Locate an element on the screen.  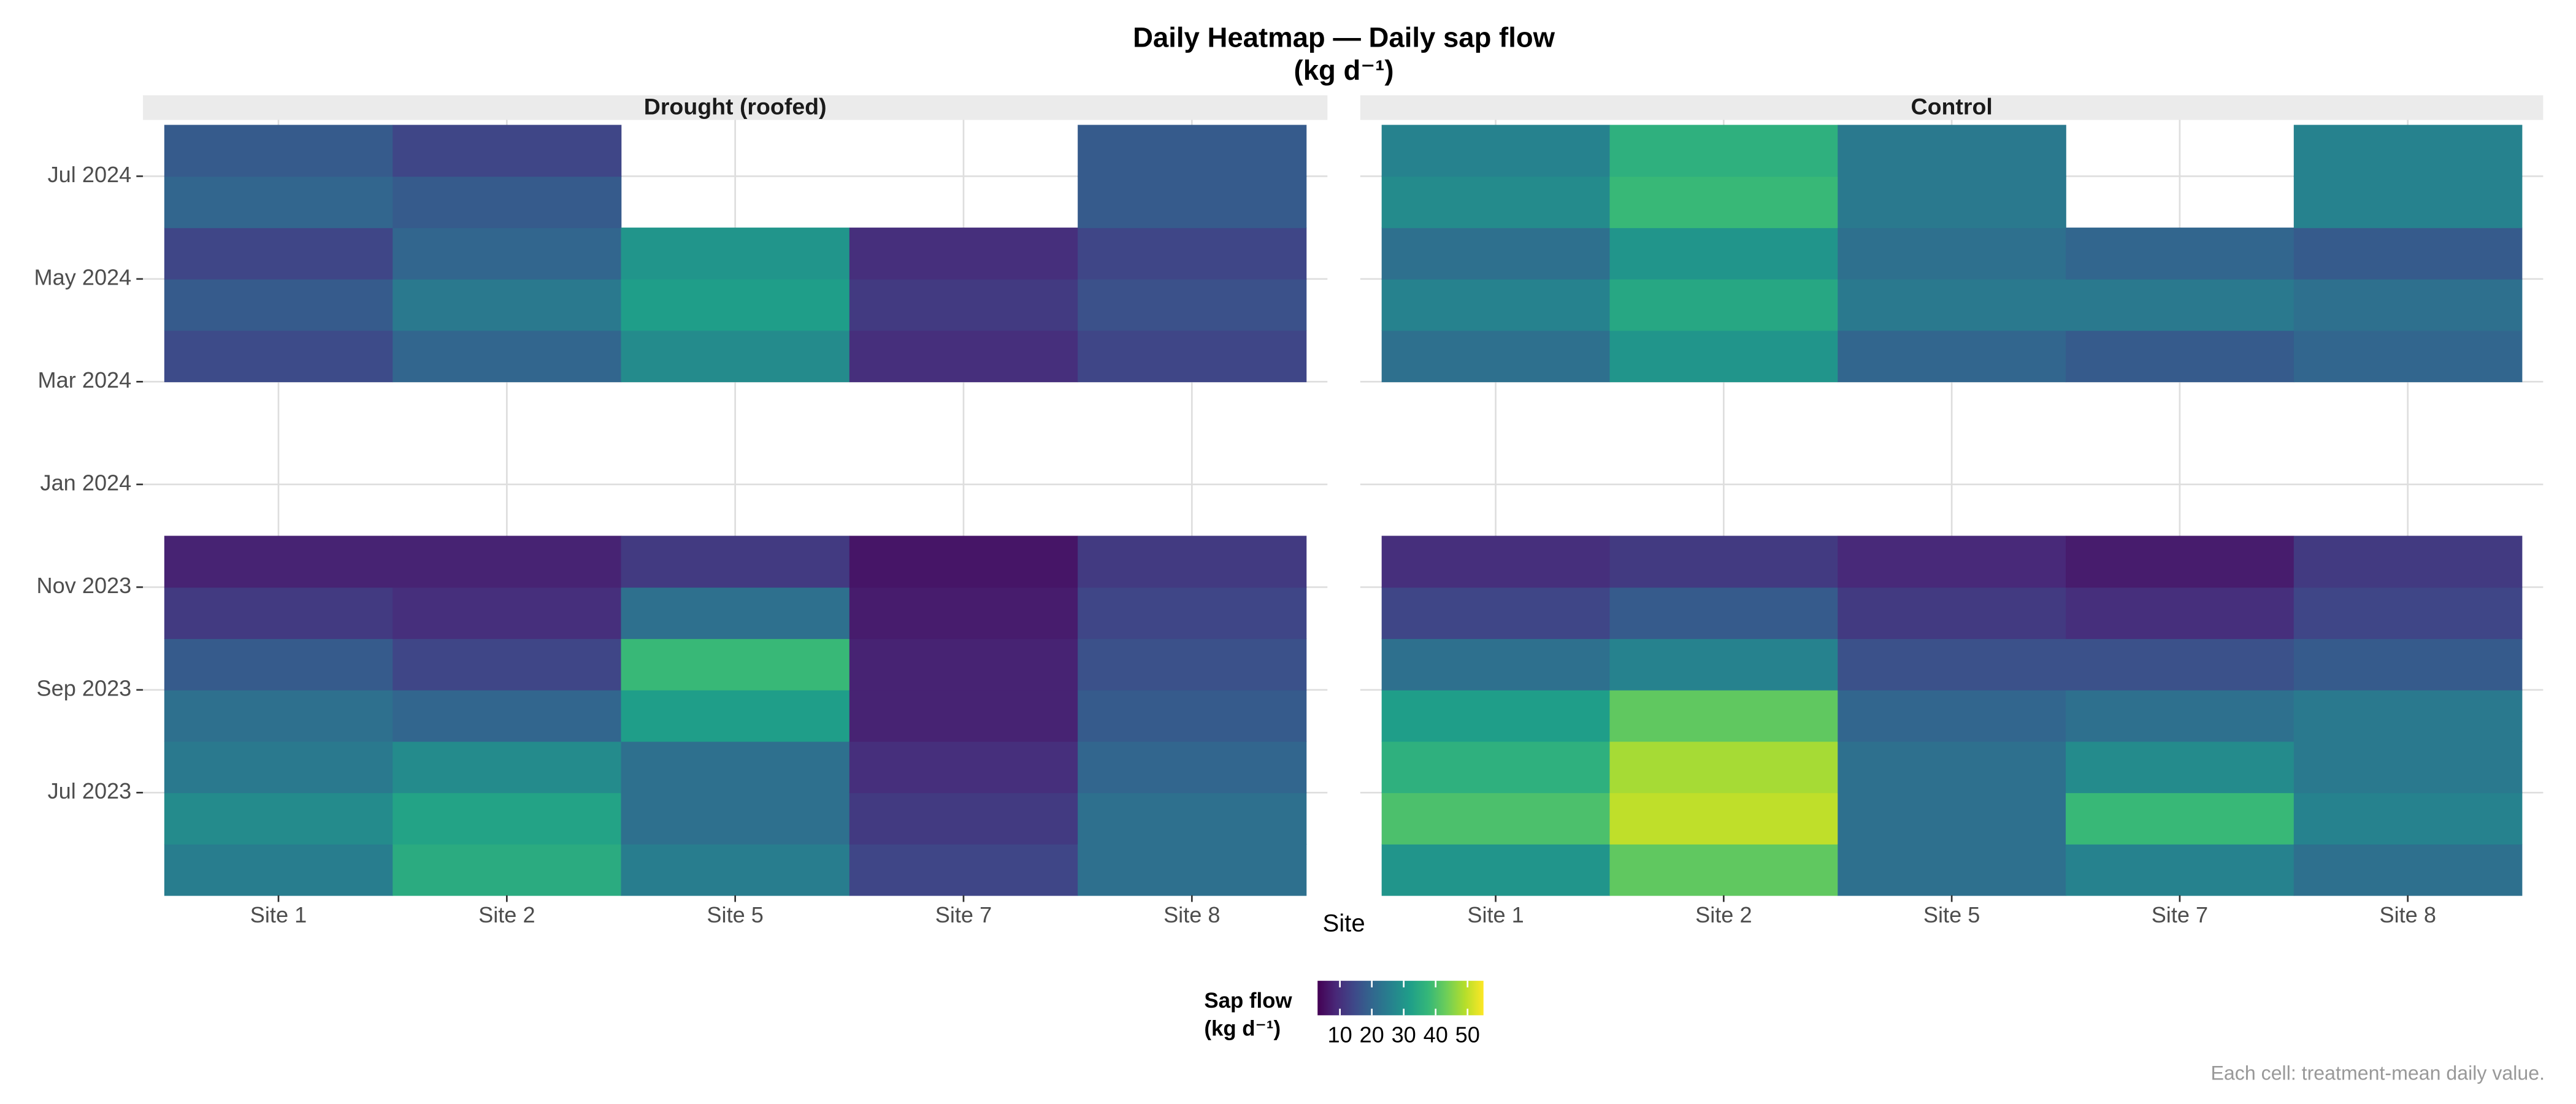
y-tick-label: Sep 2023 is located at coordinates (83, 687).